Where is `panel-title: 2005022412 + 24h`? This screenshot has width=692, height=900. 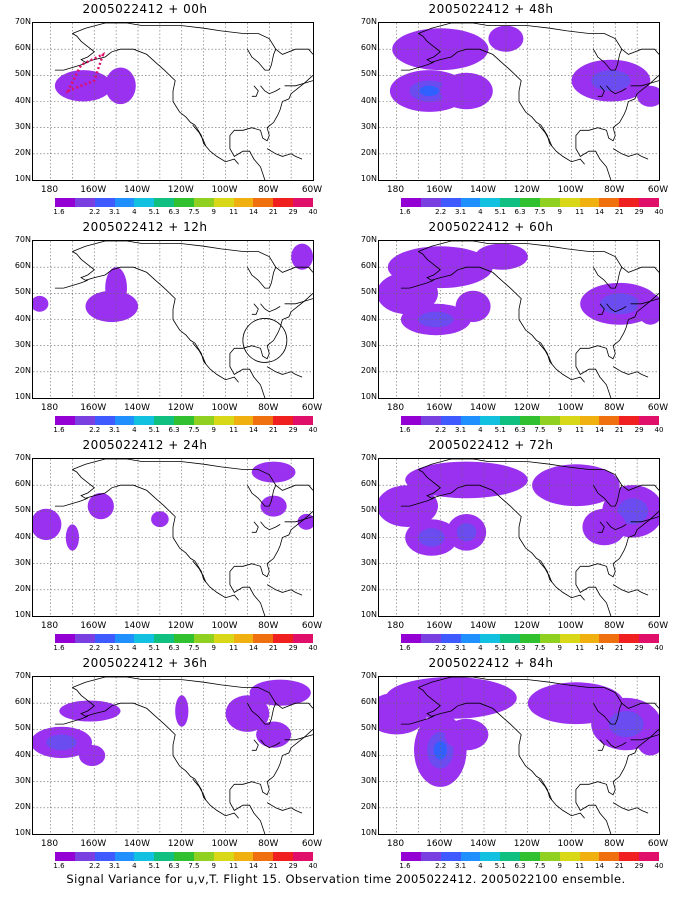
panel-title: 2005022412 + 24h is located at coordinates (145, 445).